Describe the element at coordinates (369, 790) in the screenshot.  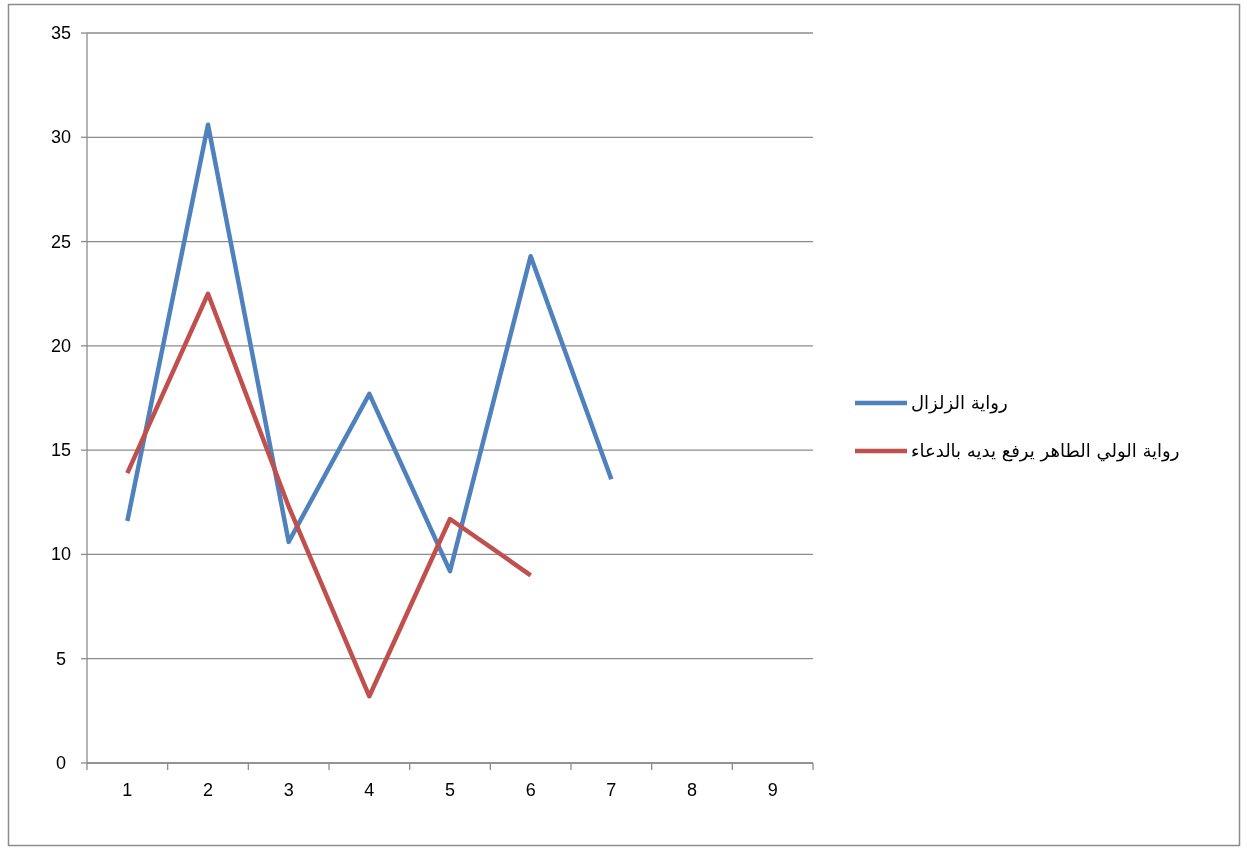
I see `x-tick-label: 4` at that location.